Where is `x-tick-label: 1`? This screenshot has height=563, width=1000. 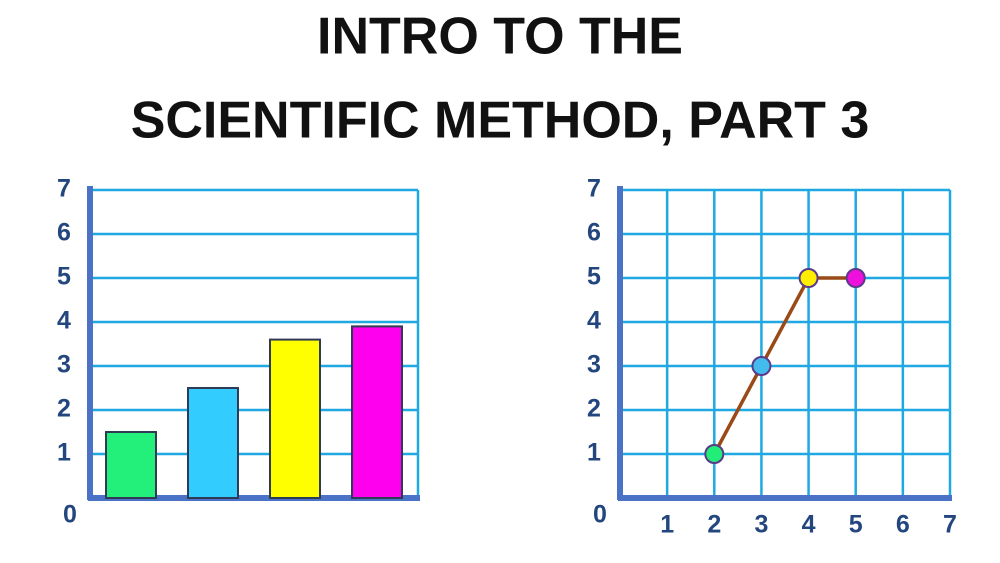
x-tick-label: 1 is located at coordinates (667, 525).